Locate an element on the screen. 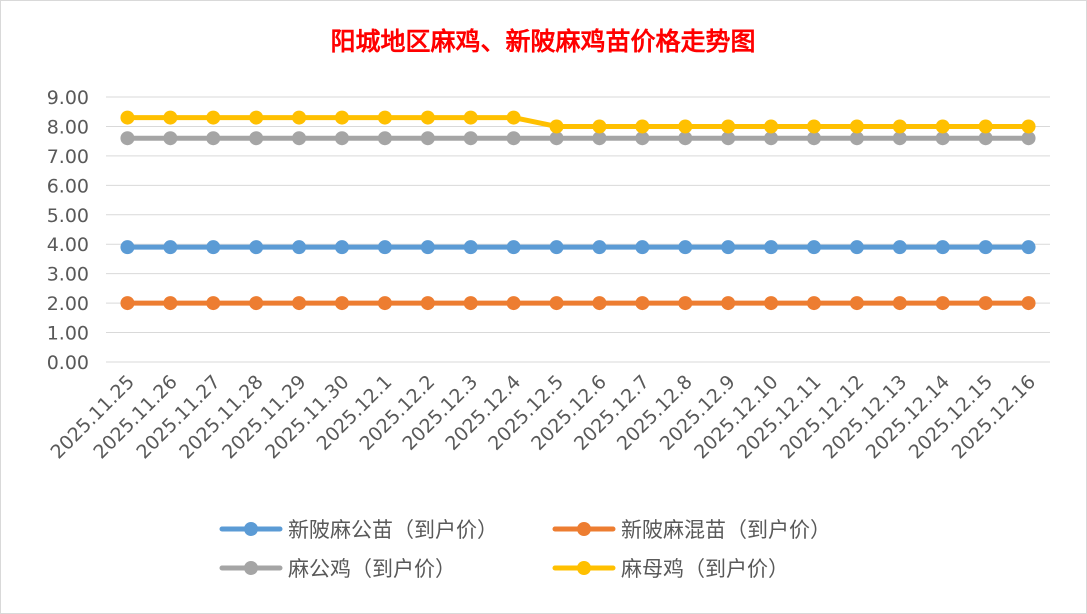 Image resolution: width=1087 pixels, height=614 pixels. y-tick-label: 2.00 is located at coordinates (68, 304).